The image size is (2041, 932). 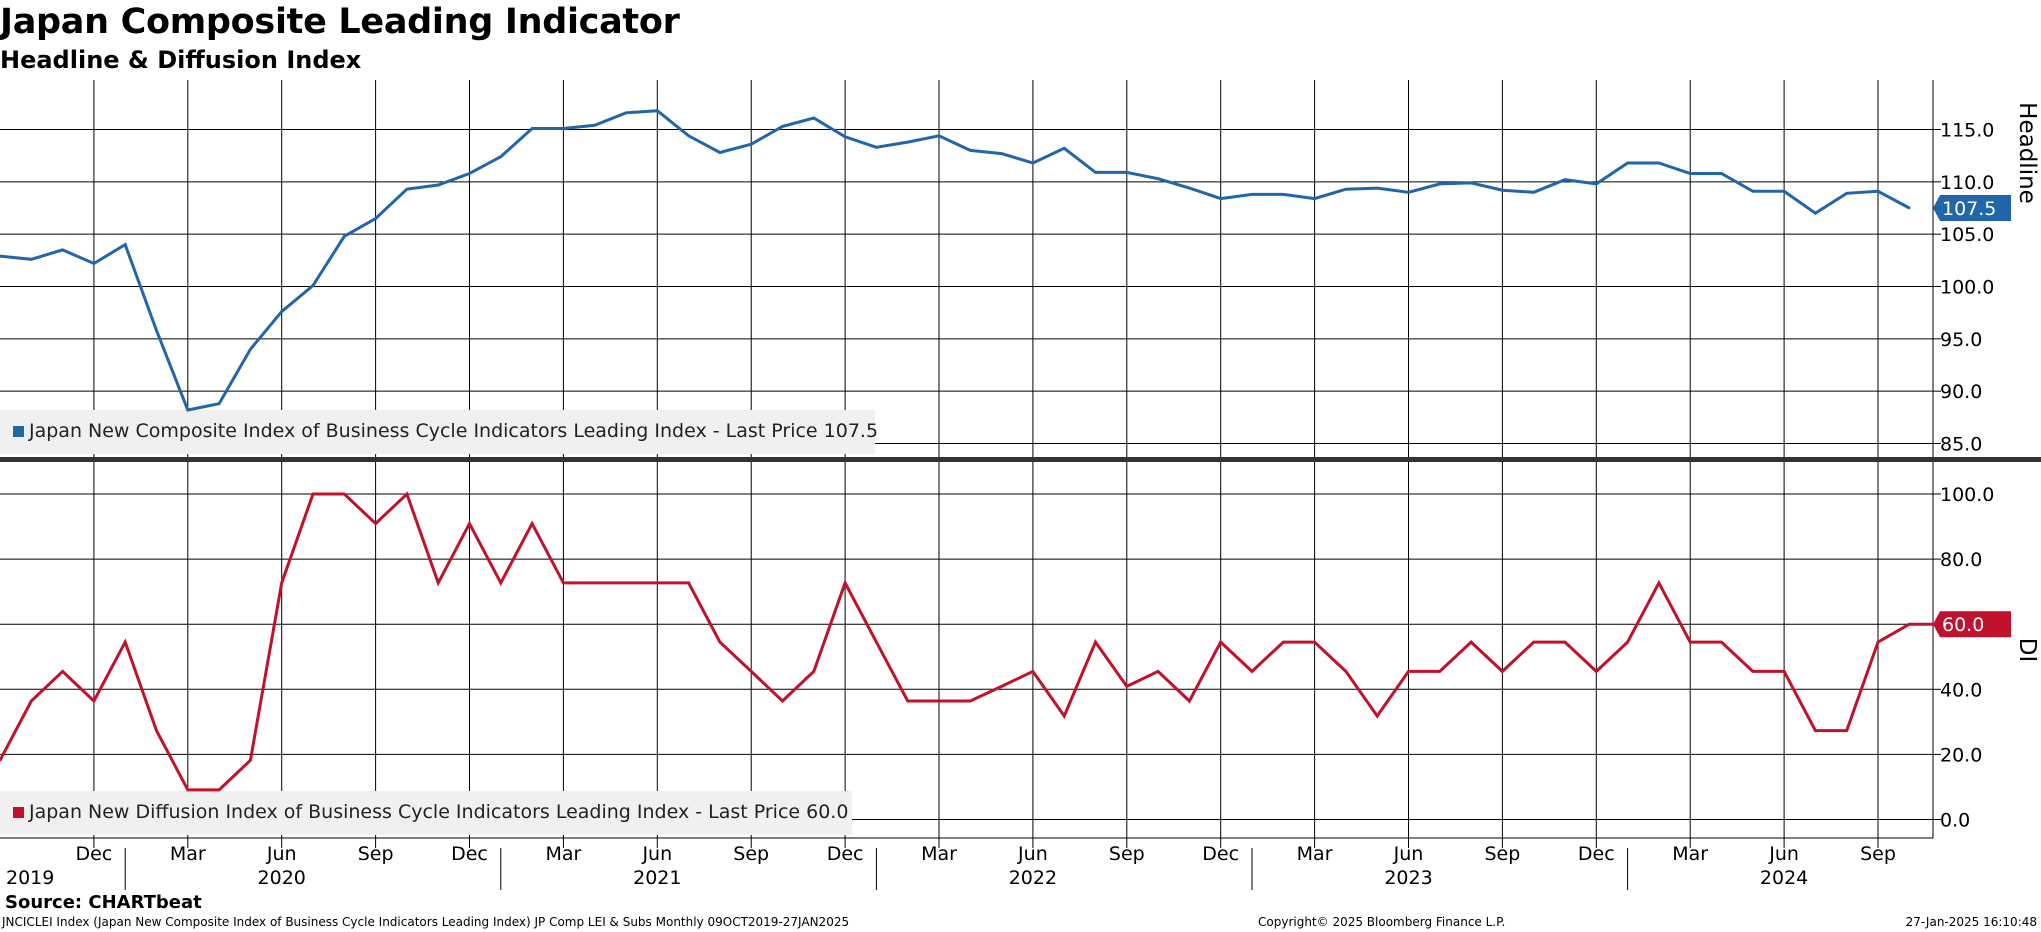 I want to click on y-tick-label: 105.0, so click(x=1967, y=235).